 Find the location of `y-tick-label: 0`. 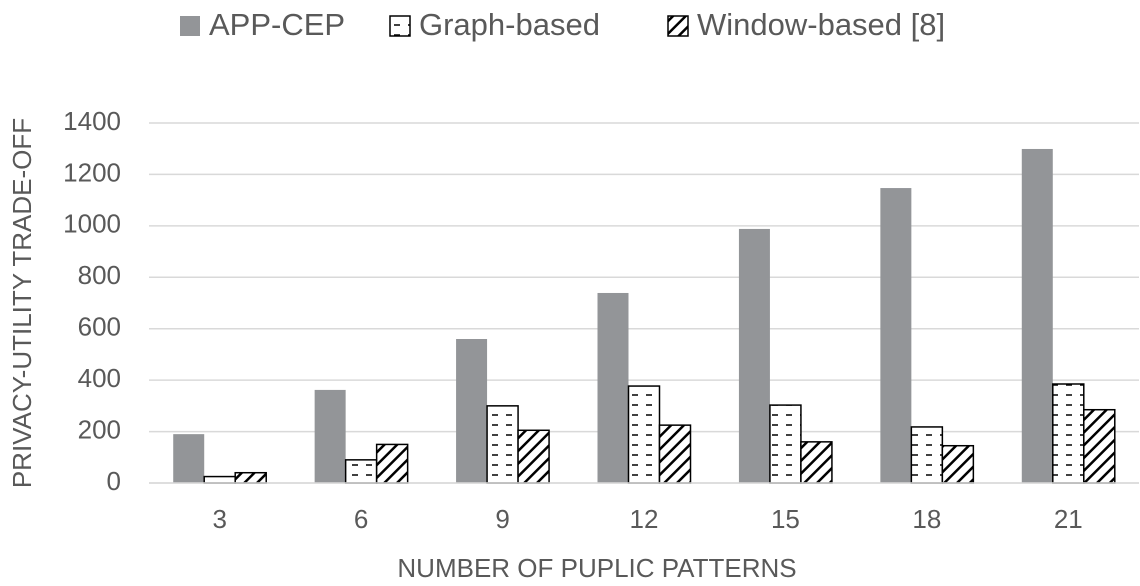

y-tick-label: 0 is located at coordinates (114, 481).